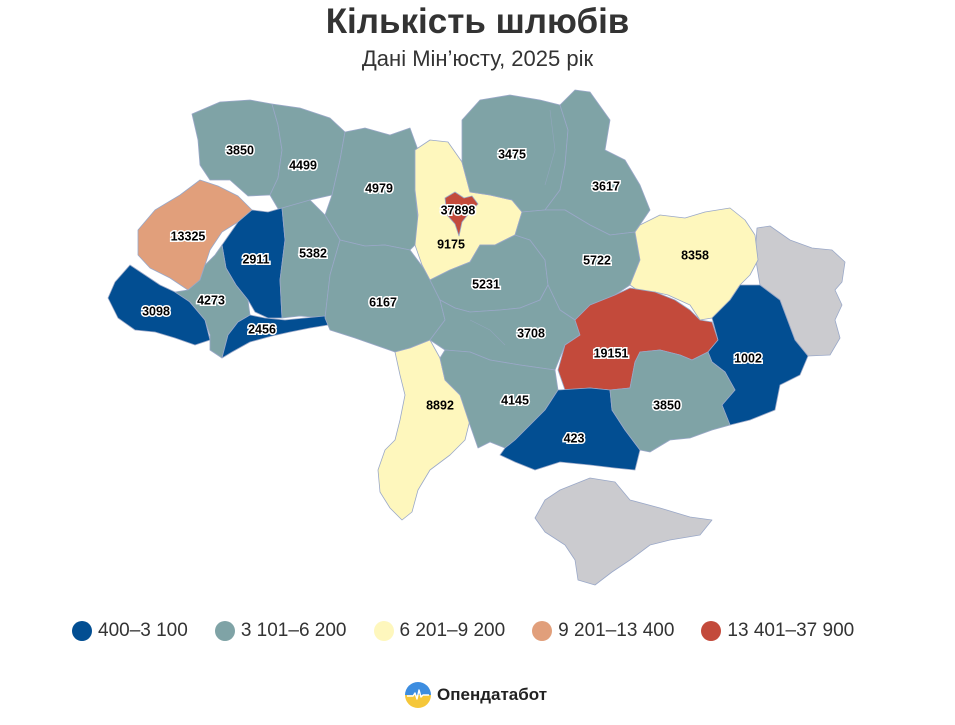 The width and height of the screenshot is (955, 725). I want to click on label-lviv: 13325, so click(188, 236).